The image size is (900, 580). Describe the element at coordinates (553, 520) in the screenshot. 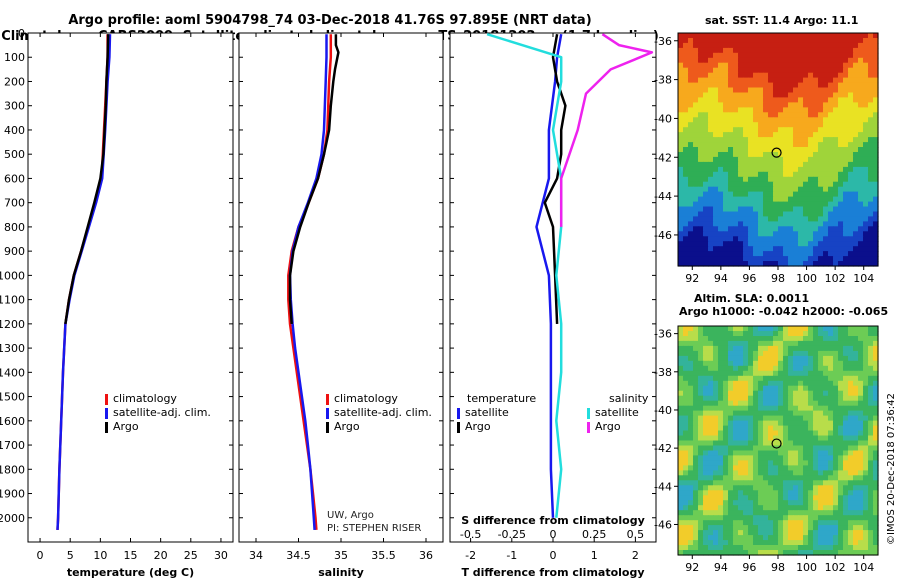

I see `x2-axis-label: S difference from climatology` at that location.